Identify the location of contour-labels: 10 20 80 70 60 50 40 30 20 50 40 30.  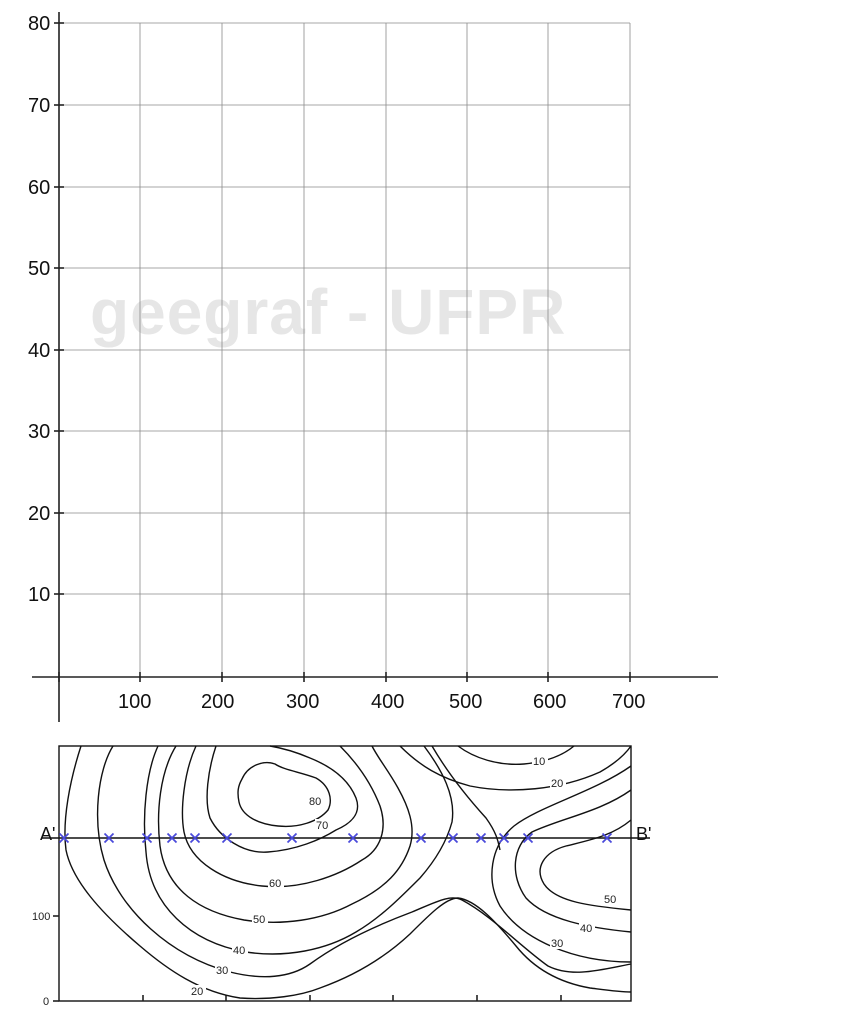
(404, 876).